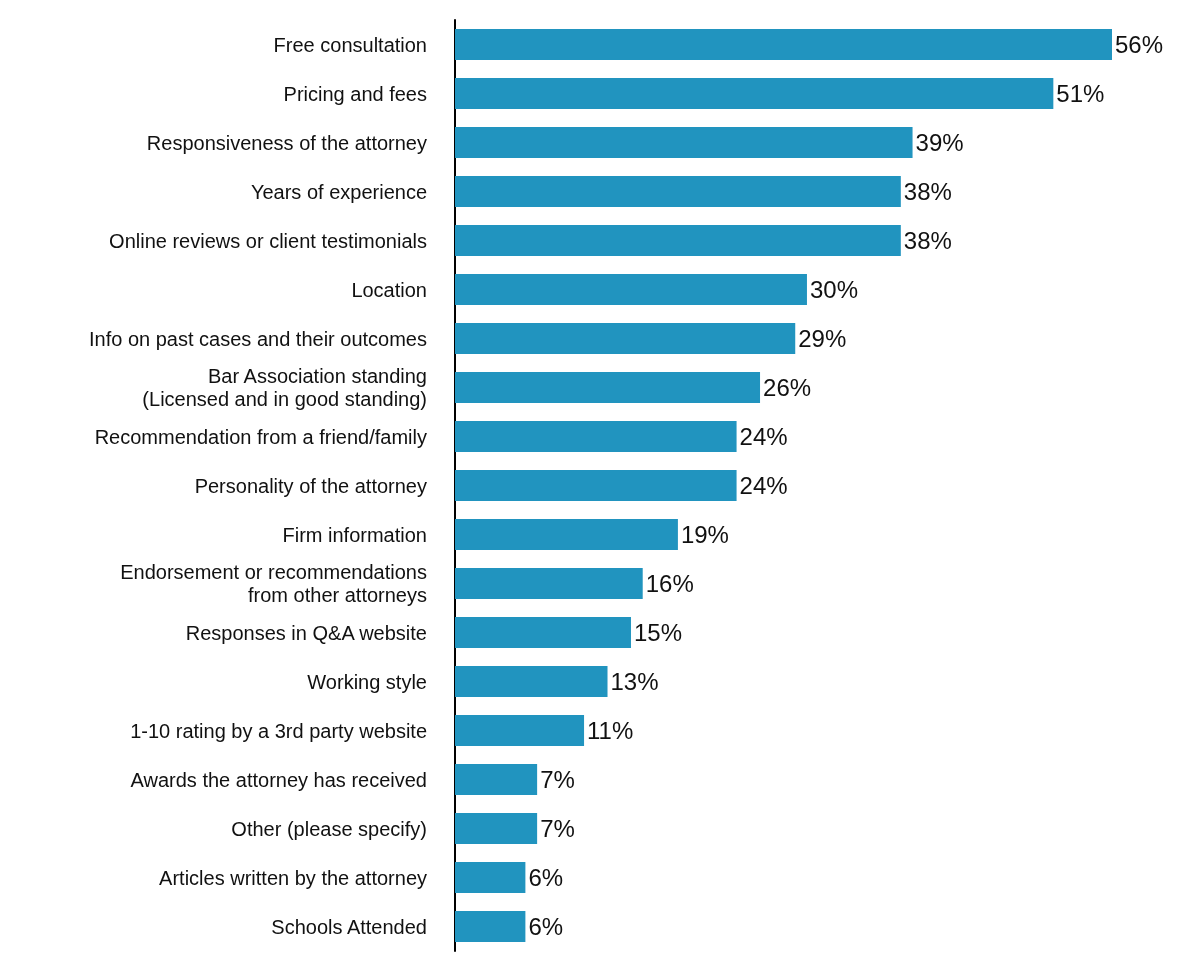 This screenshot has width=1186, height=965. Describe the element at coordinates (1080, 93) in the screenshot. I see `data-label: 51%` at that location.